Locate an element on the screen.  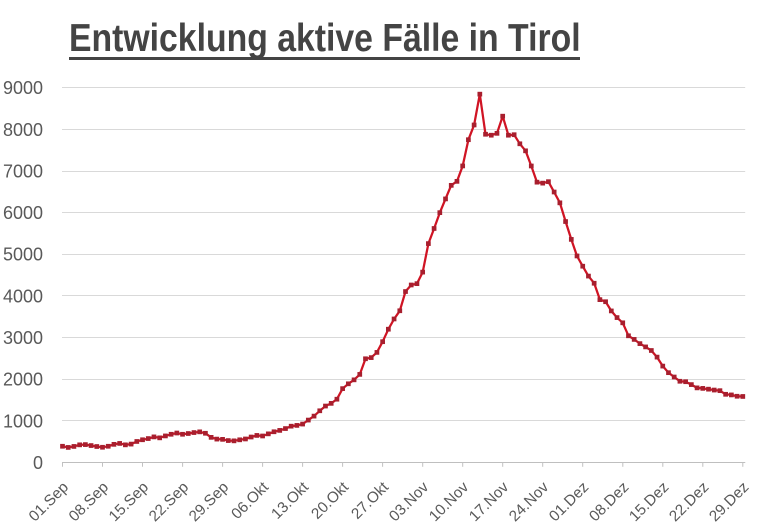
svg-text: 01.Sep is located at coordinates (49, 502).